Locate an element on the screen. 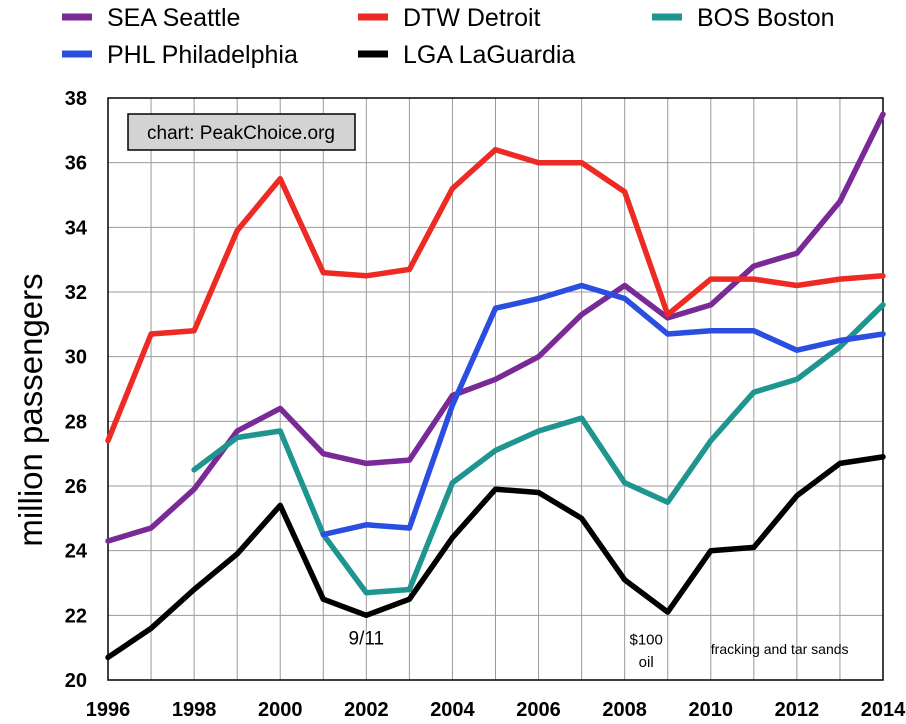 The width and height of the screenshot is (906, 724). y-tick-label: 26 is located at coordinates (76, 487).